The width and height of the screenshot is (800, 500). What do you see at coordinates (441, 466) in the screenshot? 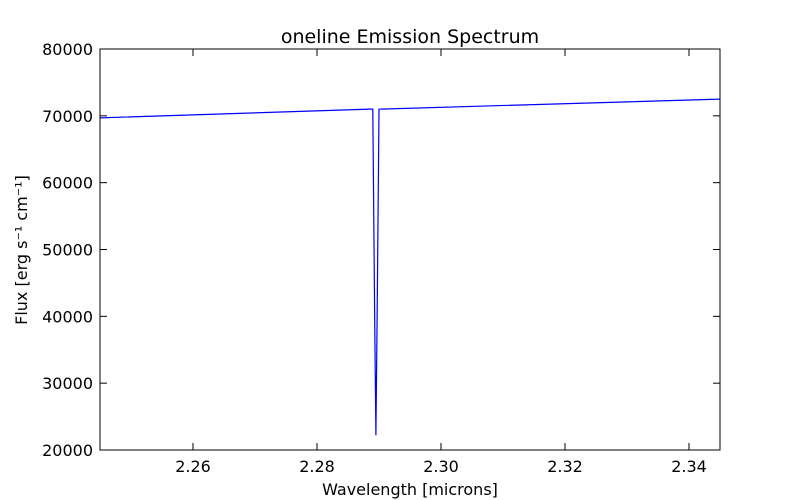
I see `x-tick-label: 2.30` at bounding box center [441, 466].